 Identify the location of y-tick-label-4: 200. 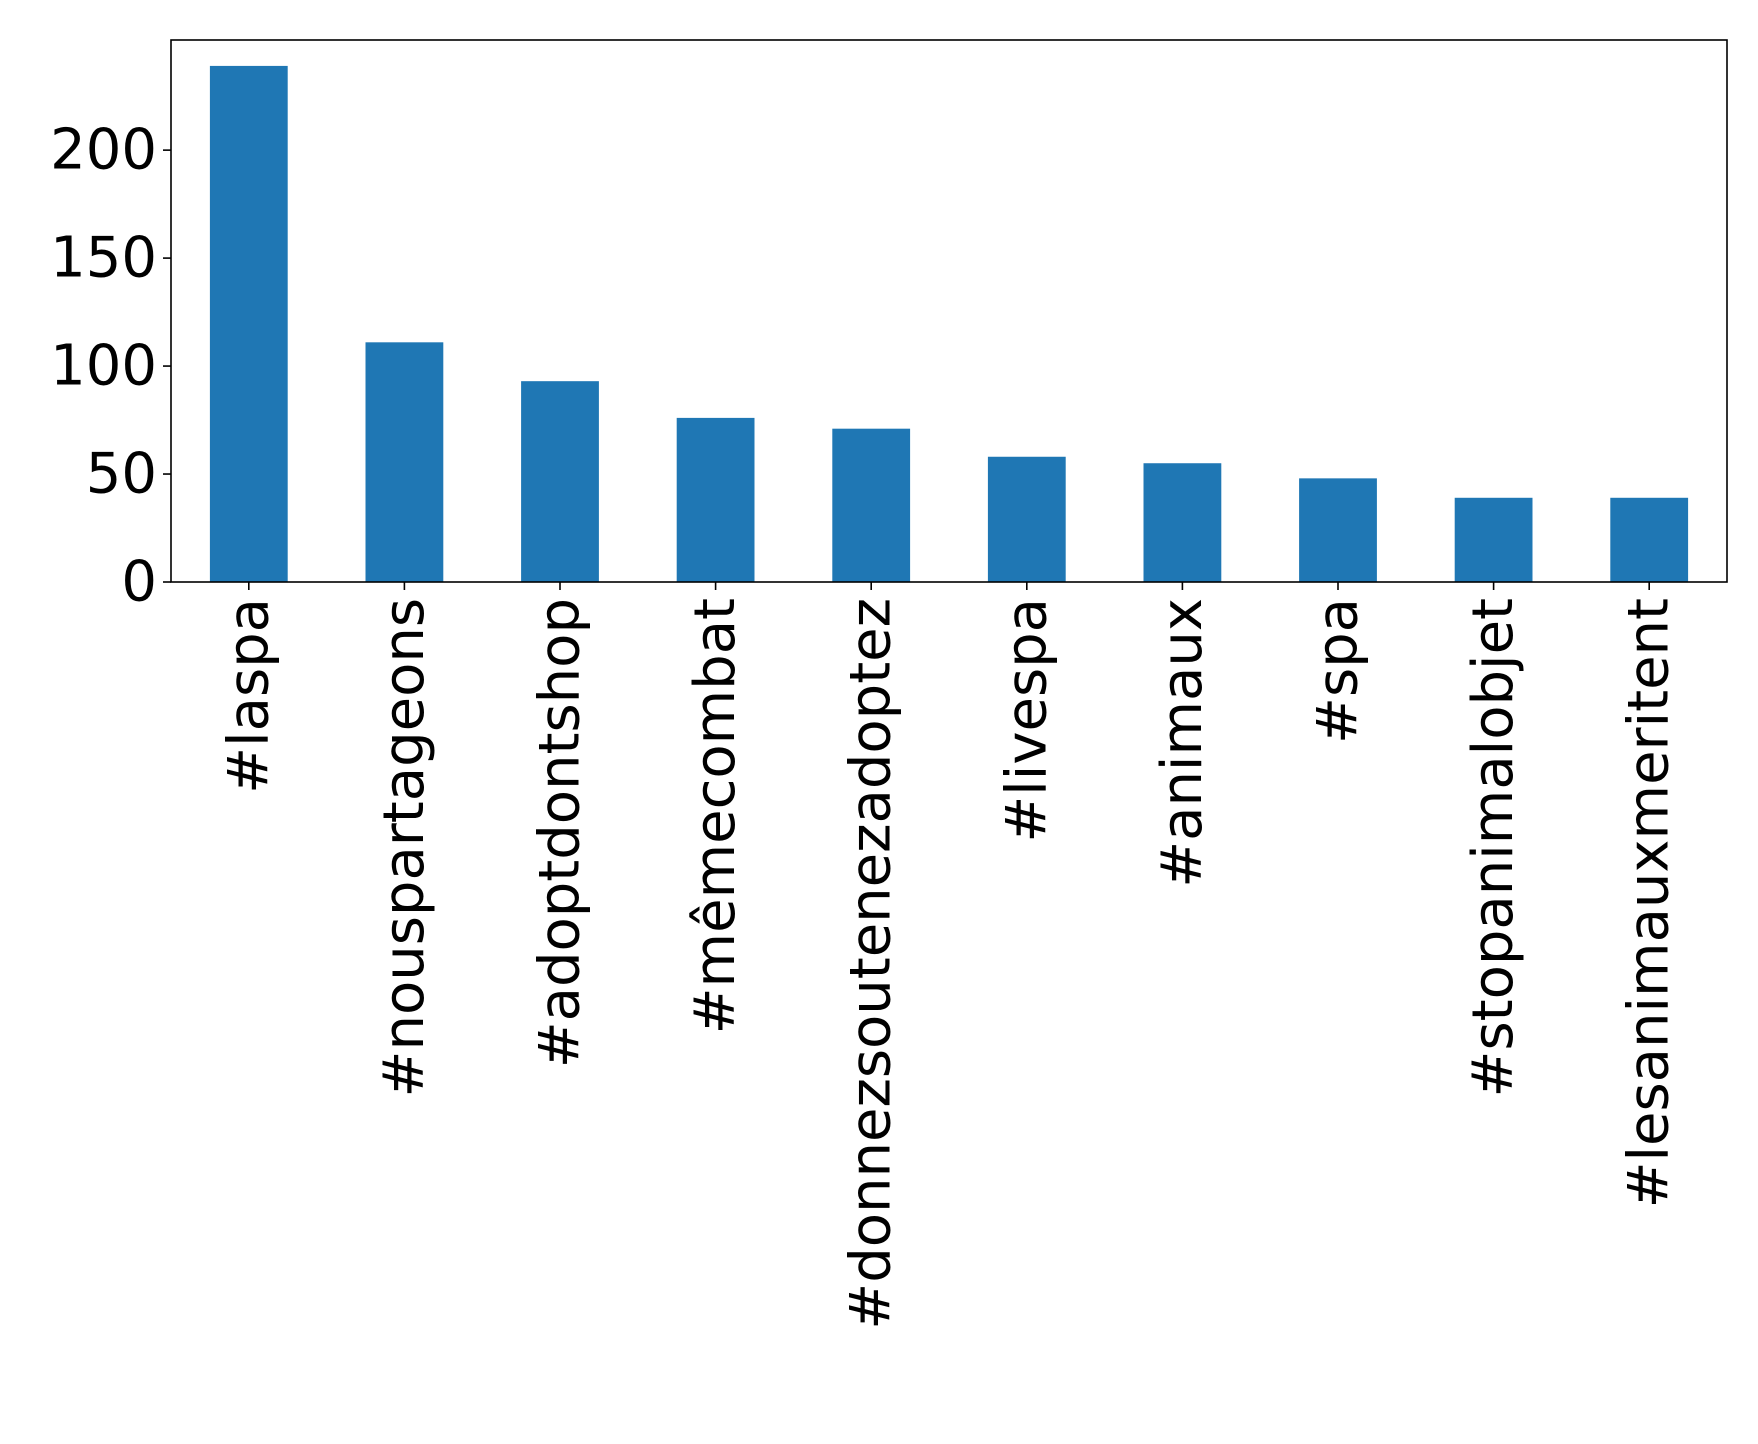
(103, 150).